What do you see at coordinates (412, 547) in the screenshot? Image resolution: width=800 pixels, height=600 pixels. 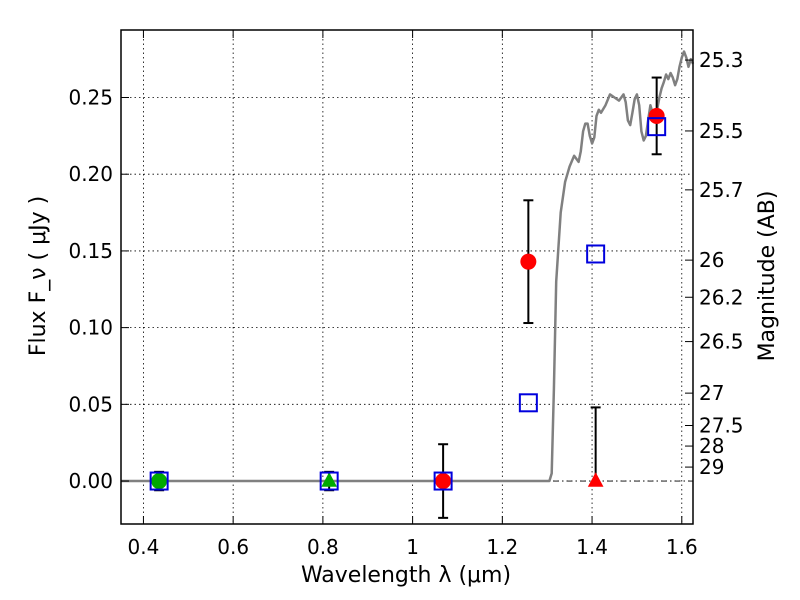 I see `x-tick-label: 1` at bounding box center [412, 547].